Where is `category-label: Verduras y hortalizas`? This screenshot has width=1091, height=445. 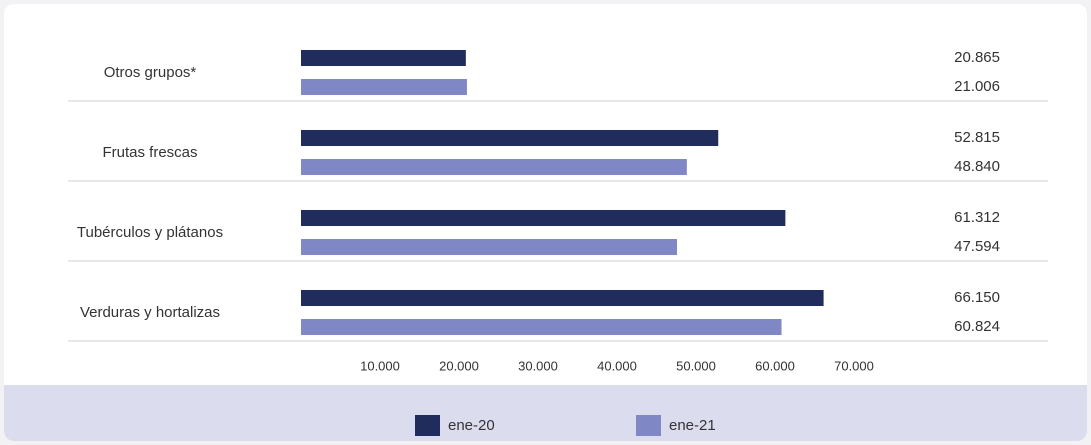
category-label: Verduras y hortalizas is located at coordinates (150, 312).